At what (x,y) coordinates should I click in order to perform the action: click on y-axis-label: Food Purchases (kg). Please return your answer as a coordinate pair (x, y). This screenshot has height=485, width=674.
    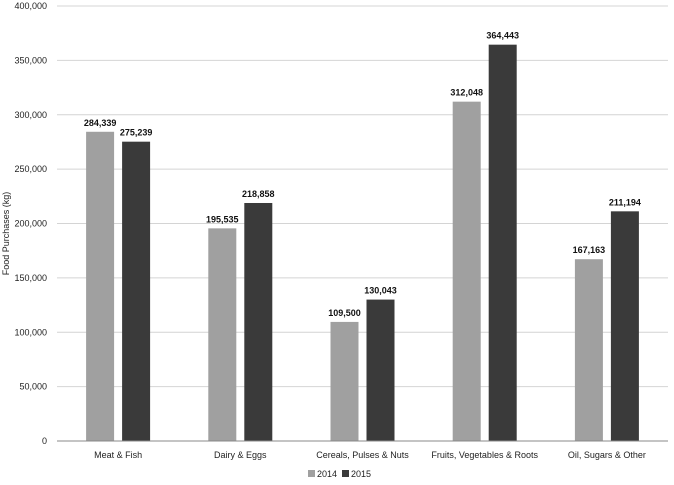
    Looking at the image, I should click on (6, 234).